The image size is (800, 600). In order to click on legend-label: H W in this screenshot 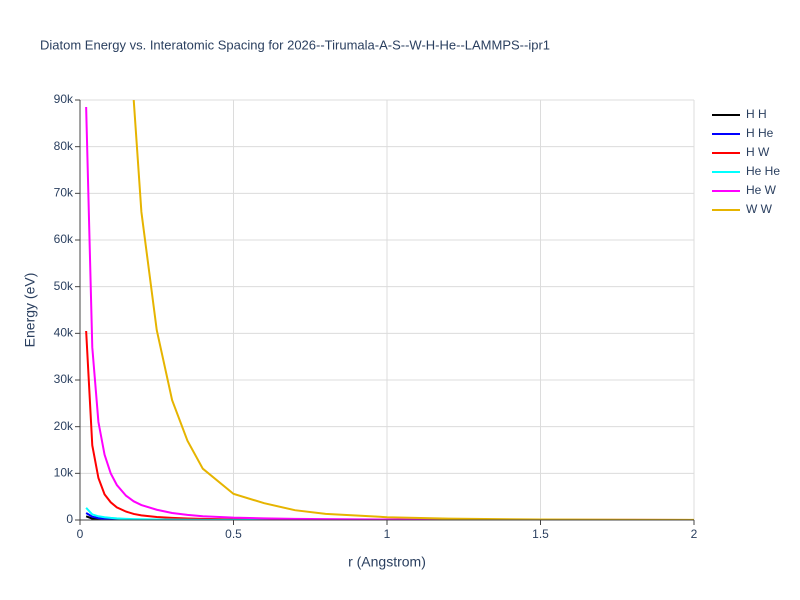, I will do `click(758, 152)`.